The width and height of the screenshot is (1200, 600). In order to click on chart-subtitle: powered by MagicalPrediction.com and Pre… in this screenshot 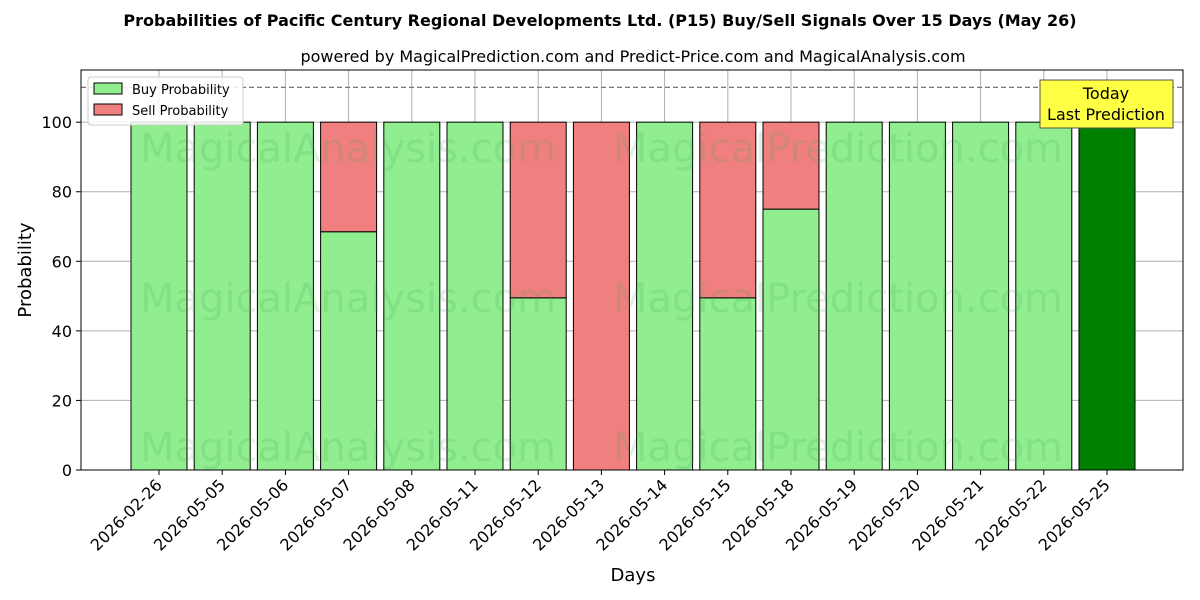, I will do `click(632, 56)`.